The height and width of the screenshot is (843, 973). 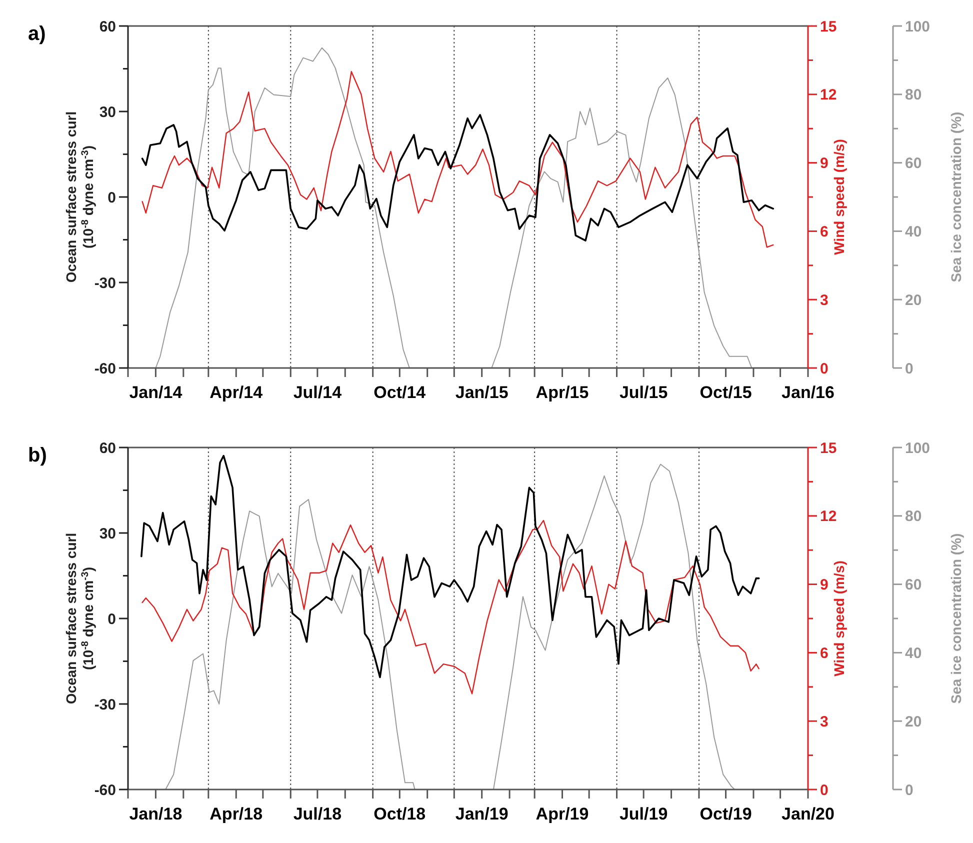 What do you see at coordinates (37, 455) in the screenshot?
I see `chart-title: b)` at bounding box center [37, 455].